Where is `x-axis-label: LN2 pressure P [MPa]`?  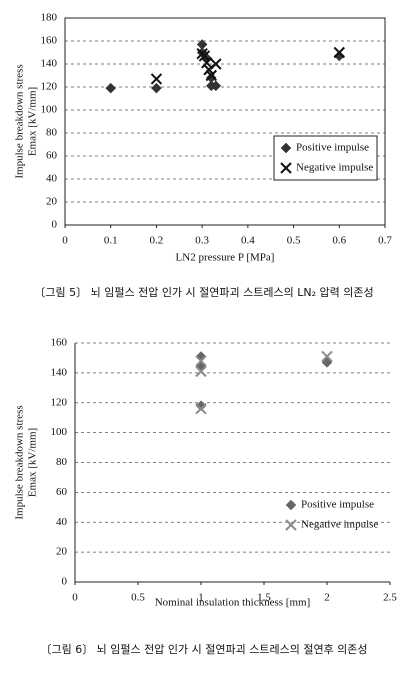
x-axis-label: LN2 pressure P [MPa] is located at coordinates (225, 258).